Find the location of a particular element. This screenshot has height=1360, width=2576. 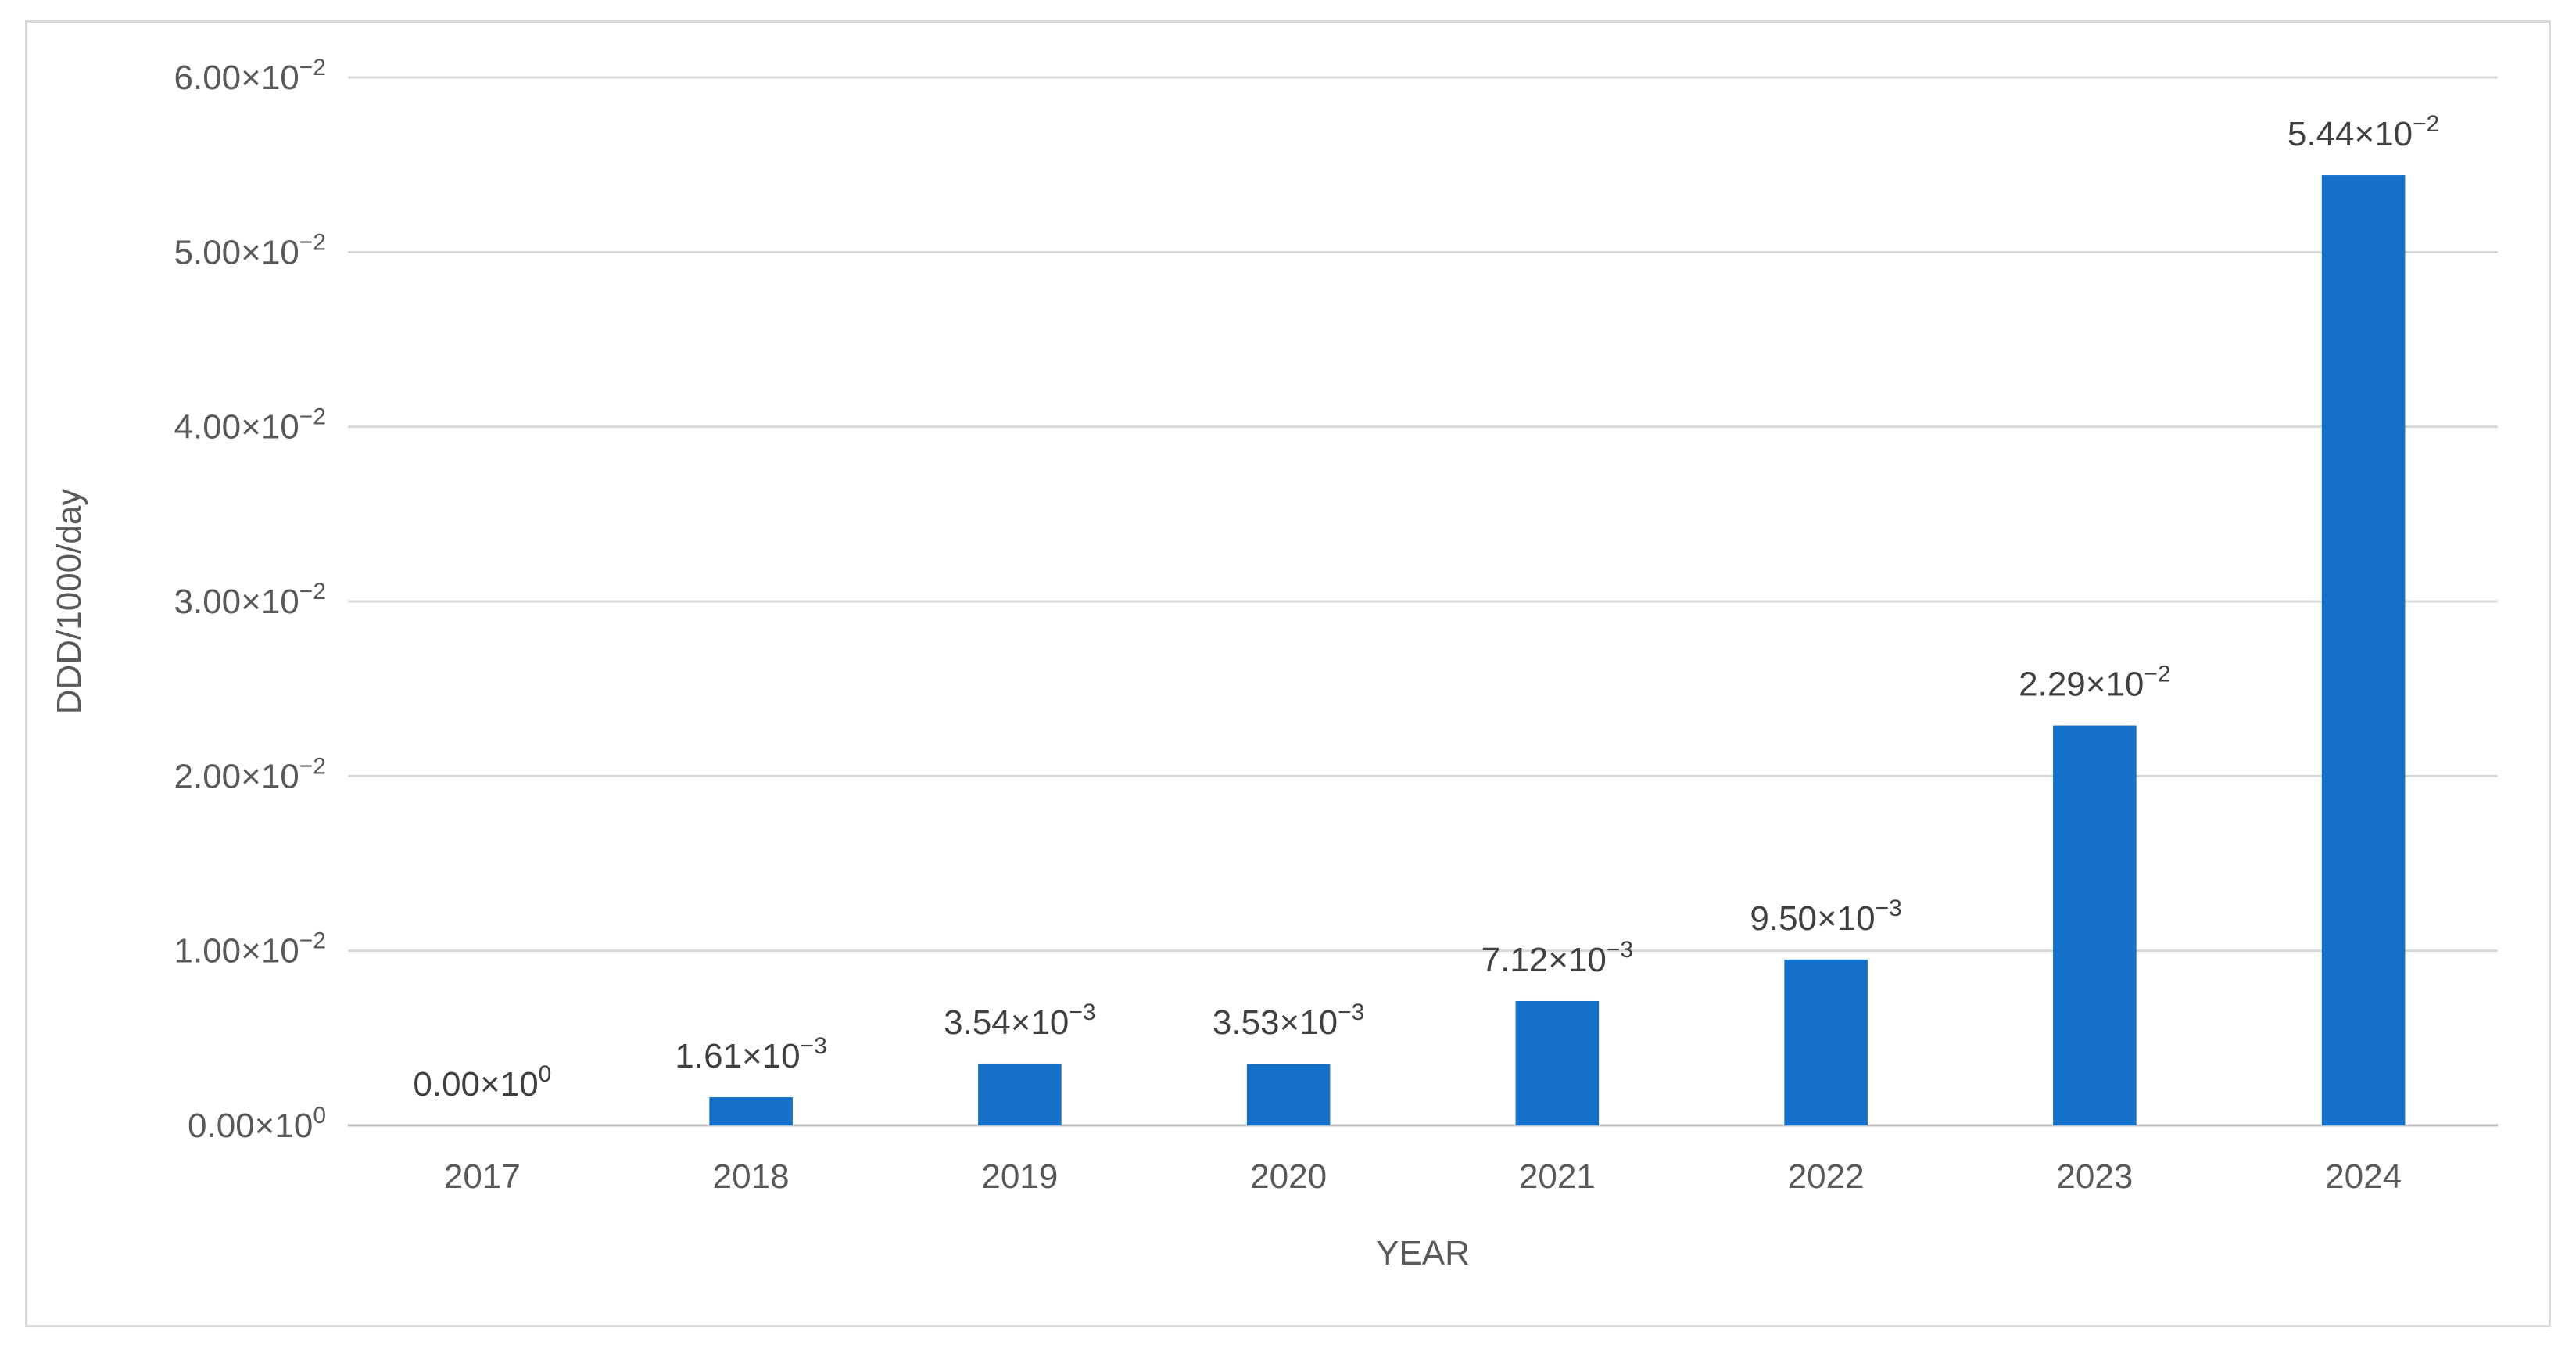

bar-2023 is located at coordinates (2095, 925).